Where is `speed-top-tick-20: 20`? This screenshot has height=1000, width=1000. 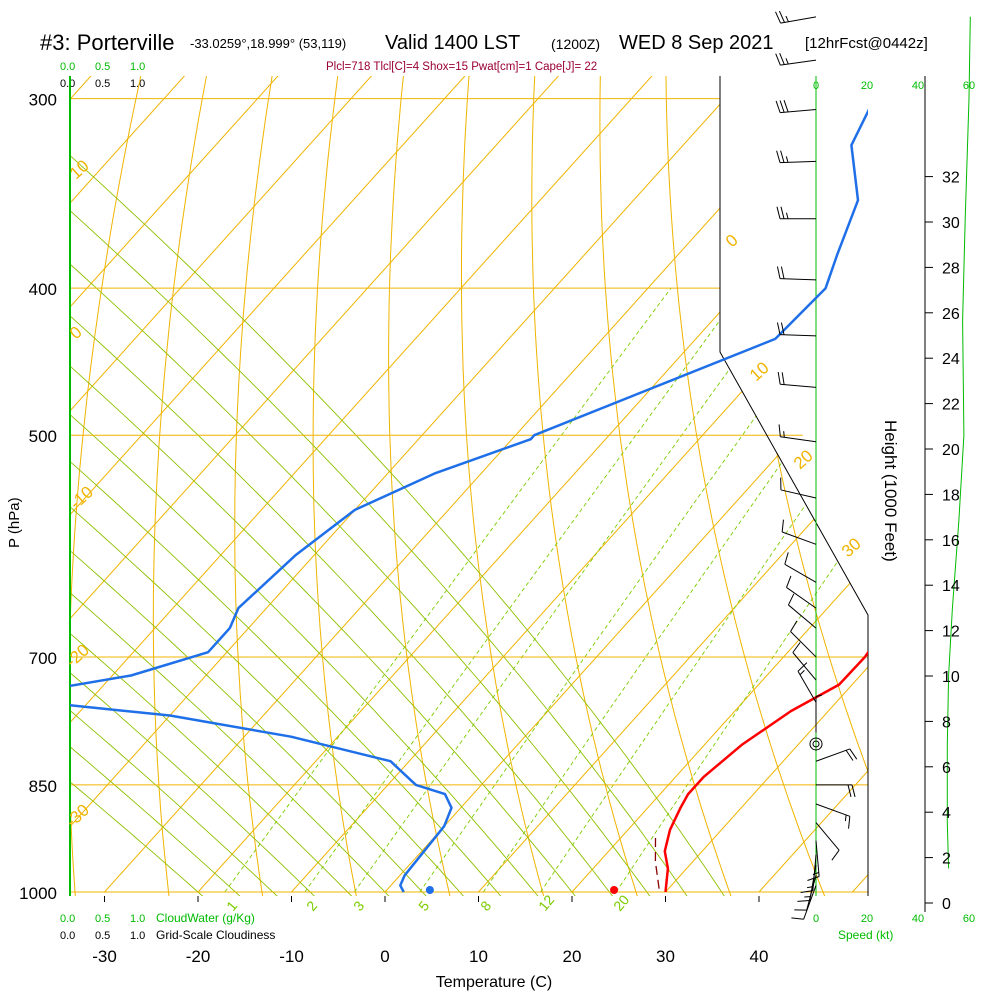 speed-top-tick-20: 20 is located at coordinates (867, 86).